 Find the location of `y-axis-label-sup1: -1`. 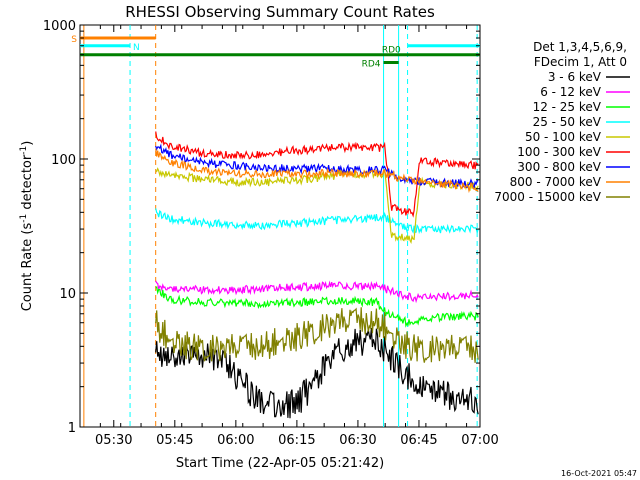

y-axis-label-sup1: -1 is located at coordinates (24, 218).